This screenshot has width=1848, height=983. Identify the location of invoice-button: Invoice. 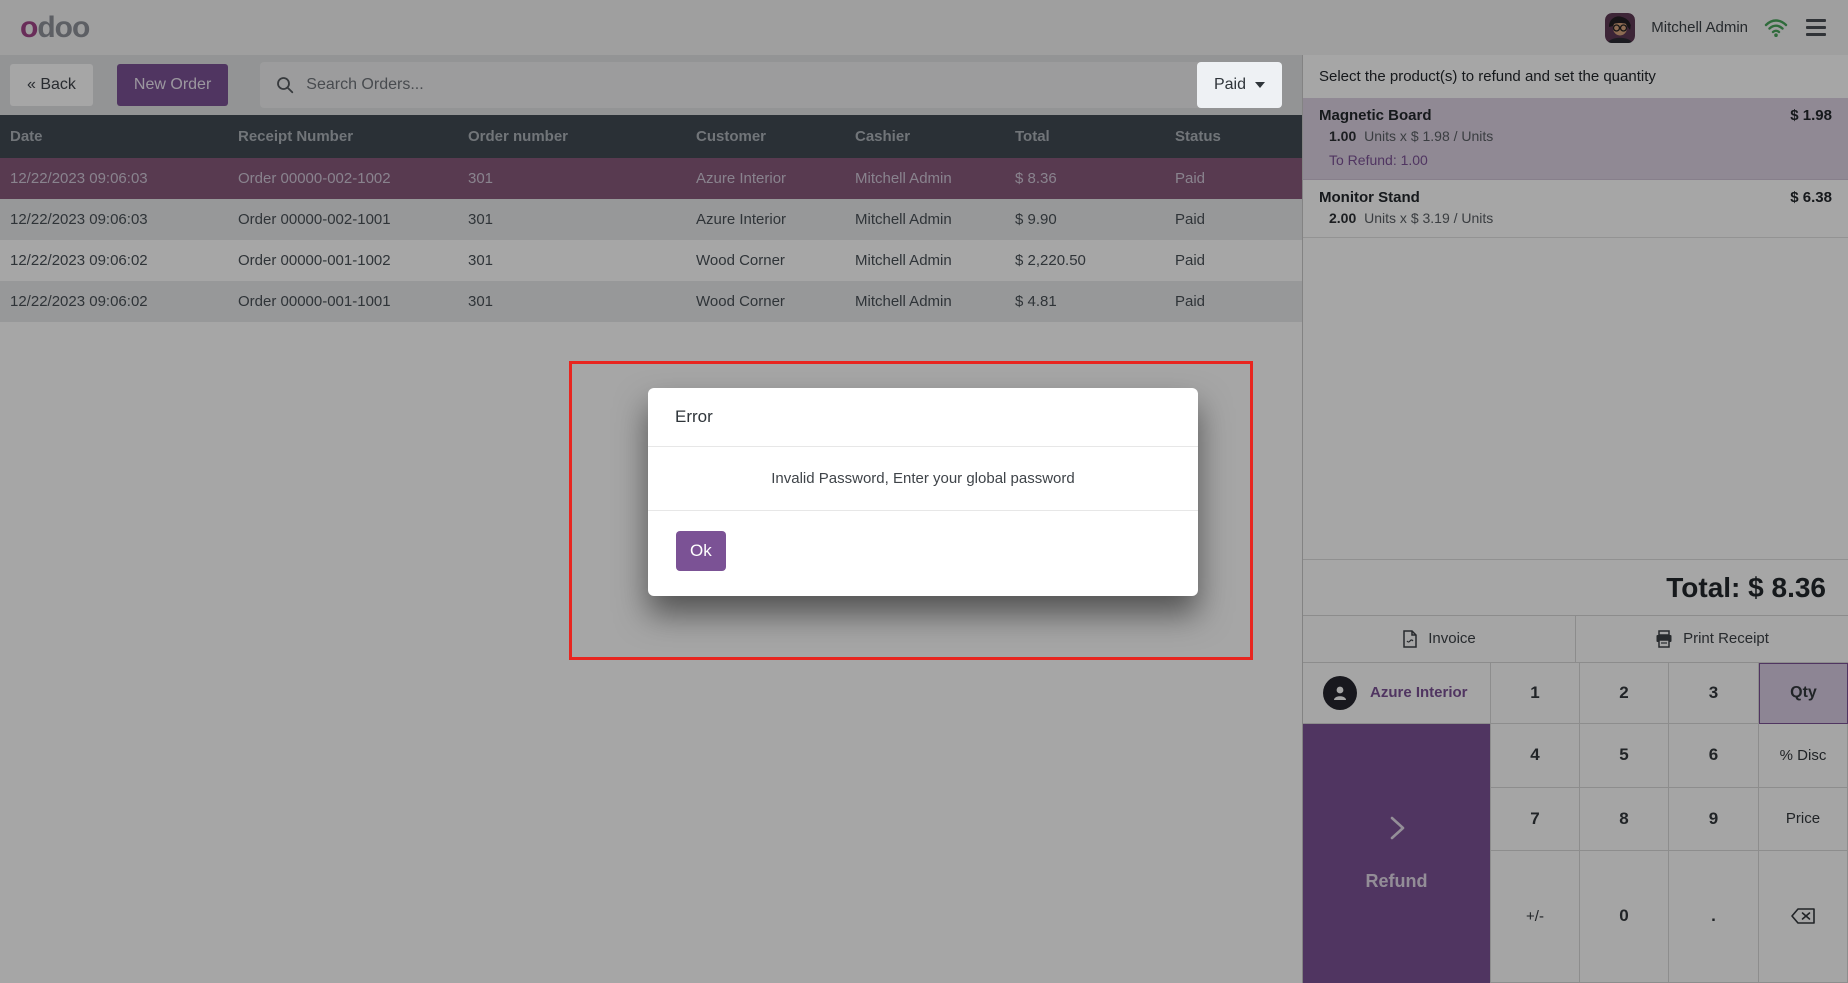
(1439, 638).